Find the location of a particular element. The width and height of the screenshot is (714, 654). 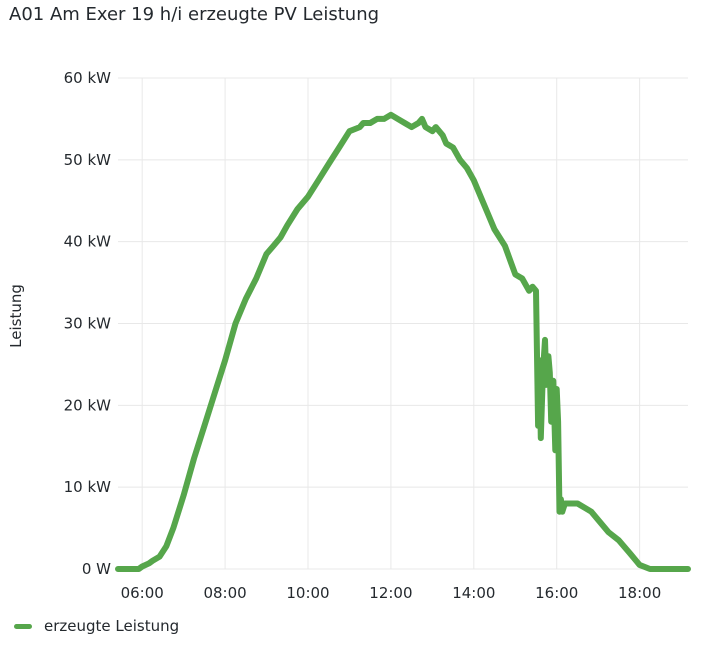

x-tick-label: 10:00 is located at coordinates (307, 593).